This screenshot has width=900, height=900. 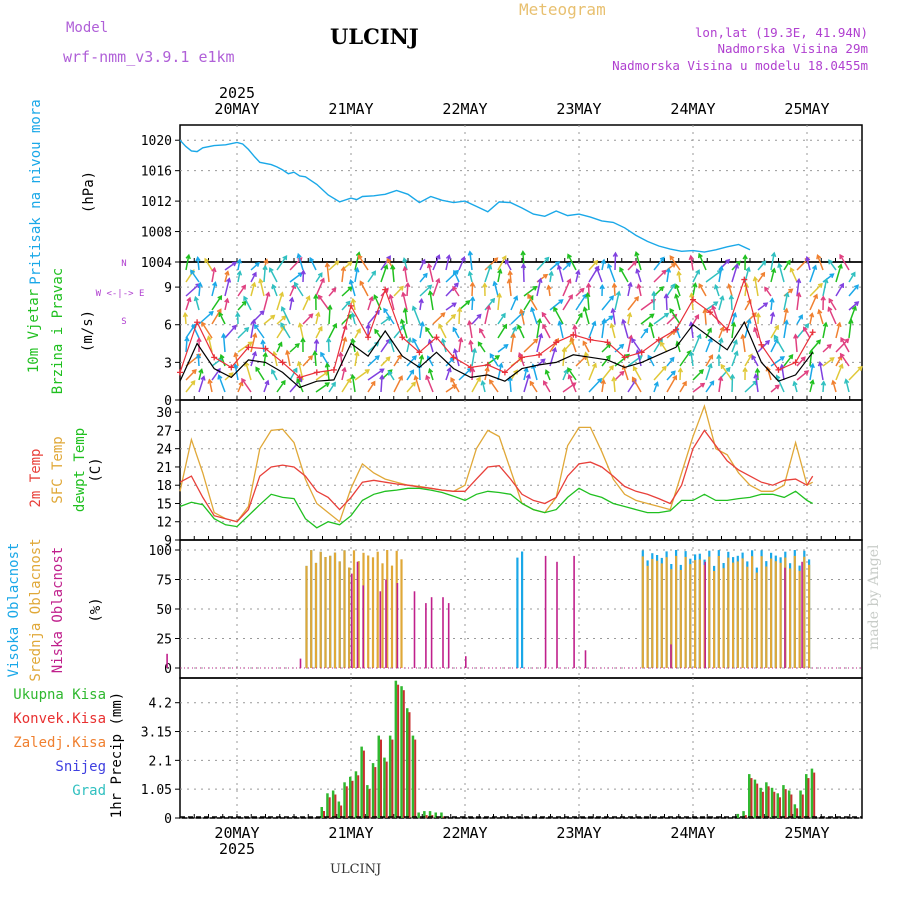 I want to click on cloud-unit: (%), so click(x=96, y=609).